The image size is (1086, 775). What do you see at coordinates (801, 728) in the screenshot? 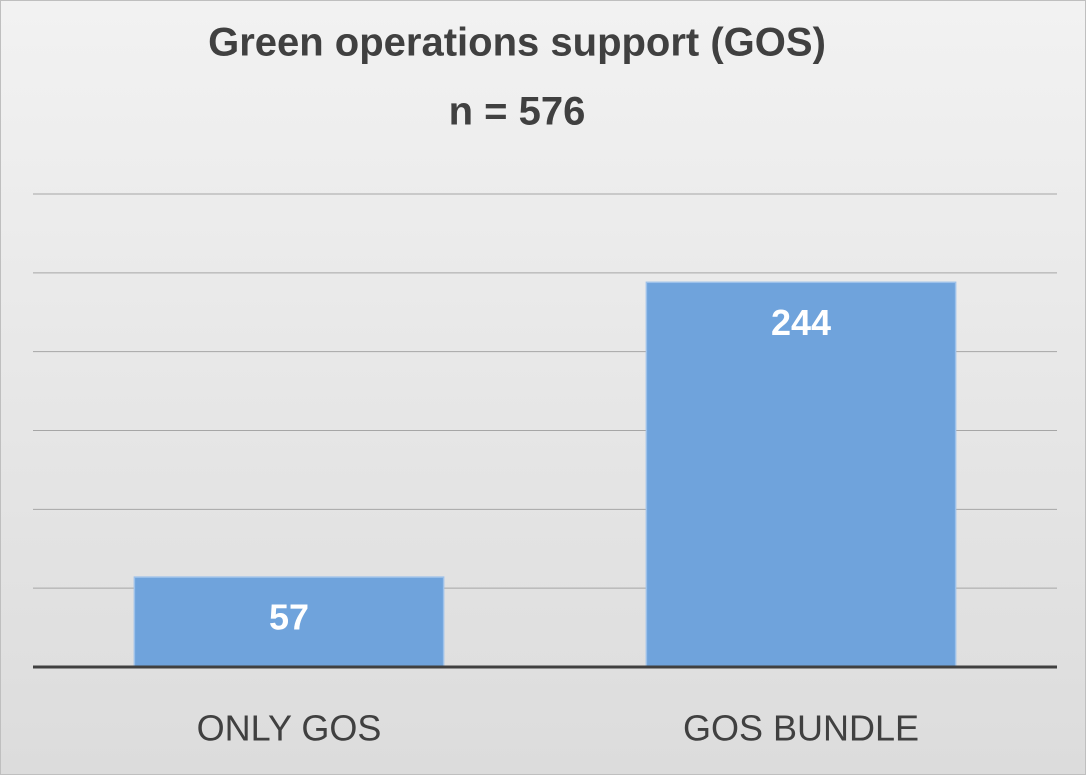
I see `x-tick-label: GOS BUNDLE` at bounding box center [801, 728].